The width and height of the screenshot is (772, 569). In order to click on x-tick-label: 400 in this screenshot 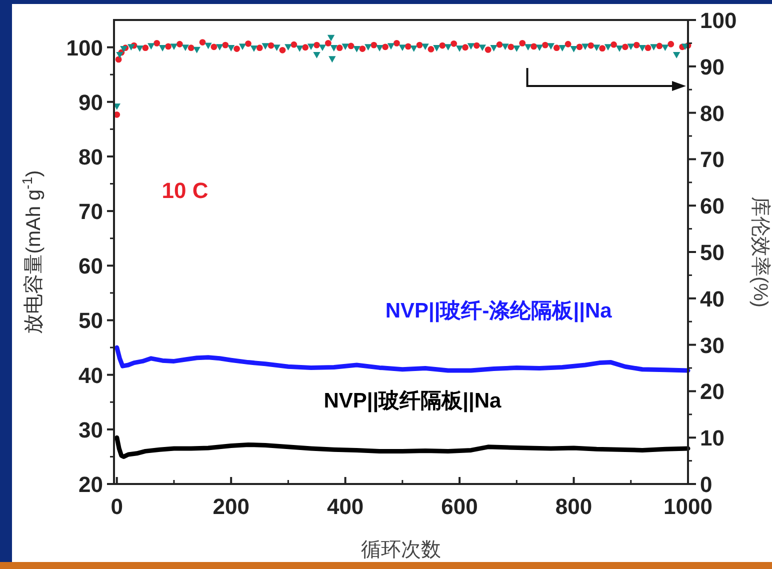, I will do `click(345, 506)`.